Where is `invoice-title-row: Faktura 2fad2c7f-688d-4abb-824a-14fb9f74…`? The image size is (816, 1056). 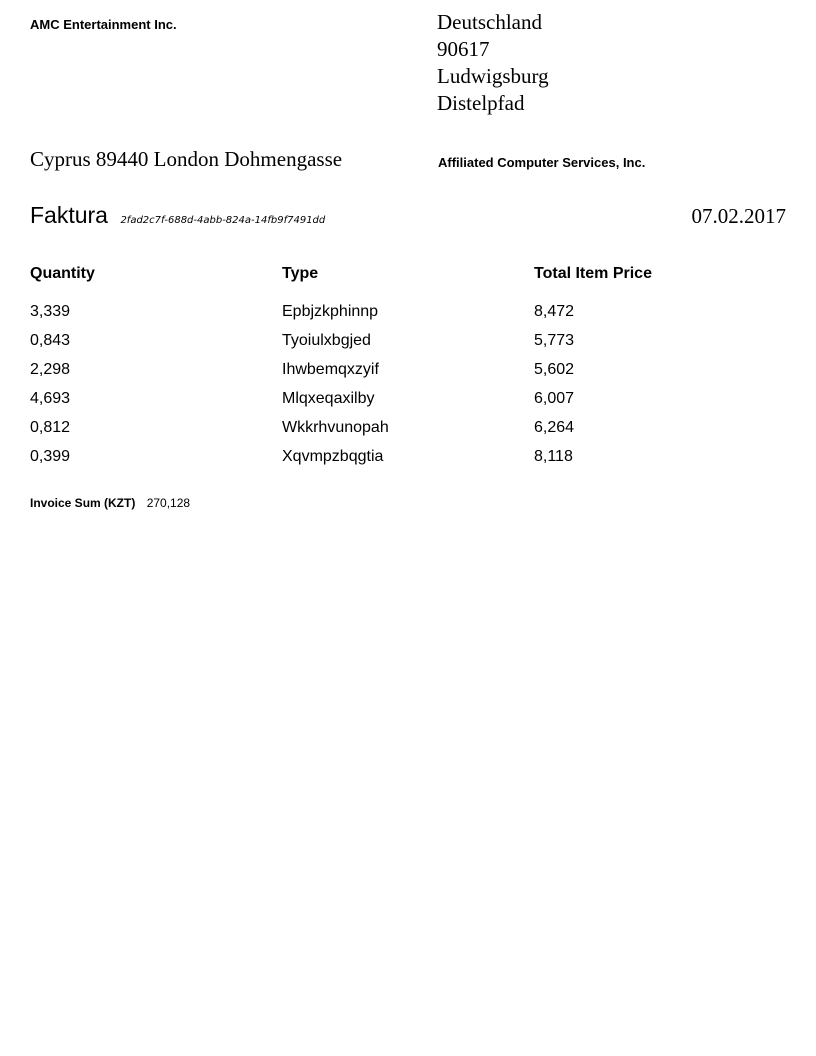
invoice-title-row: Faktura 2fad2c7f-688d-4abb-824a-14fb9f74… is located at coordinates (177, 215).